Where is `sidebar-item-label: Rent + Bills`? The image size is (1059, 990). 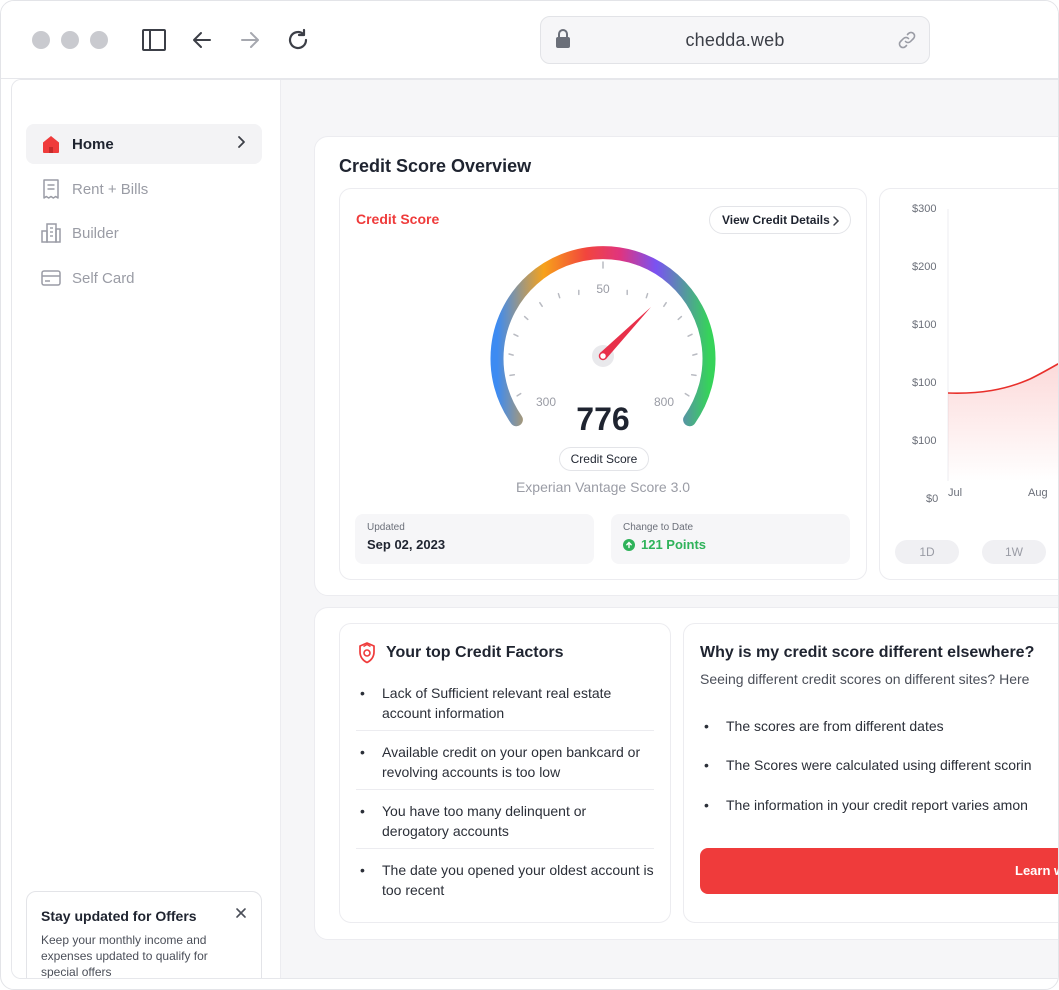
sidebar-item-label: Rent + Bills is located at coordinates (110, 189).